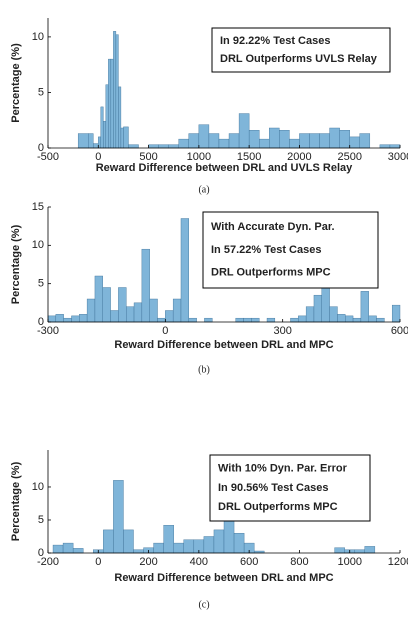  What do you see at coordinates (148, 157) in the screenshot?
I see `x-tick-label: 500` at bounding box center [148, 157].